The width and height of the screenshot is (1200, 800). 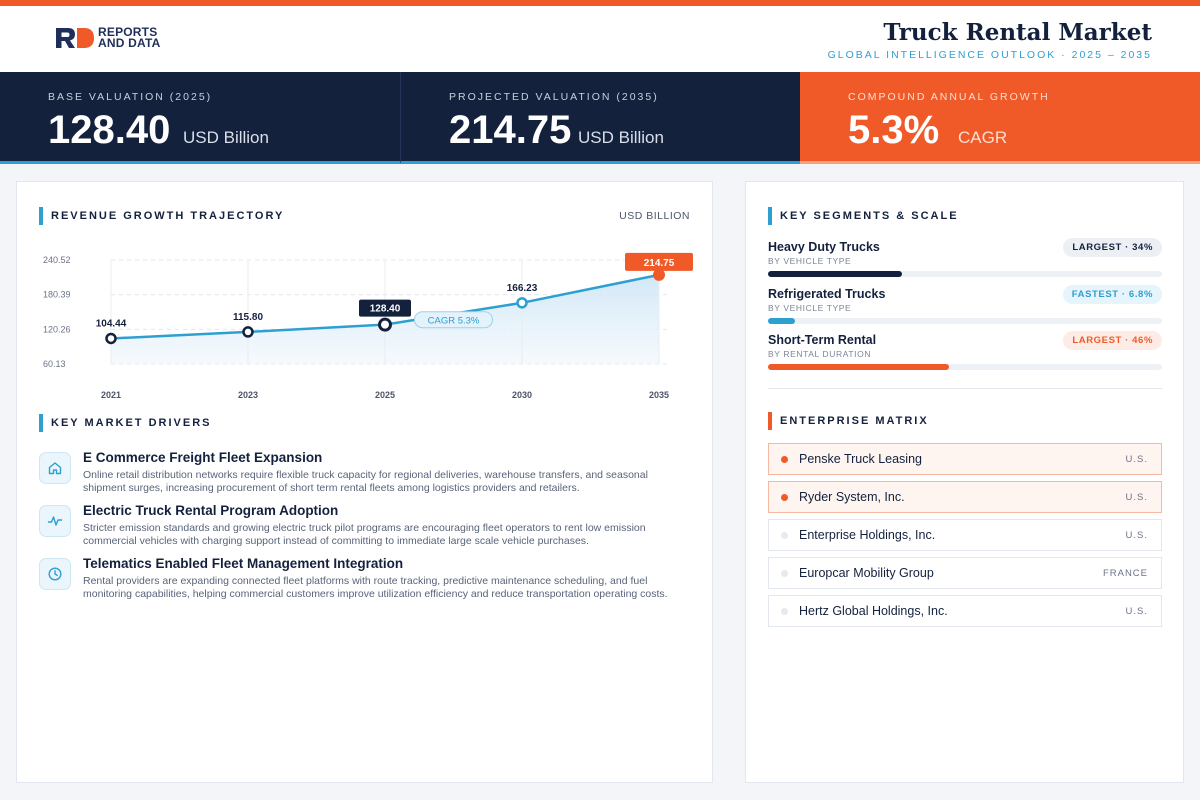 I want to click on segment-badge: LARGEST · 34%, so click(x=1112, y=247).